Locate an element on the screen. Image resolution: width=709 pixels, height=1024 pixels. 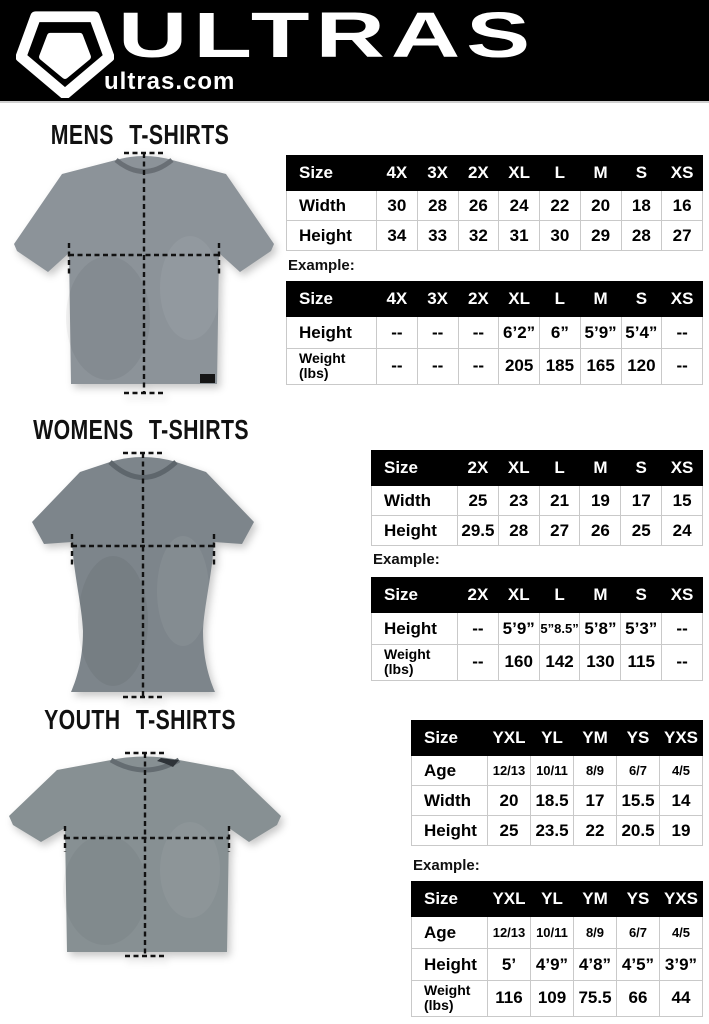
cell-value: 4/5 is located at coordinates (681, 932).